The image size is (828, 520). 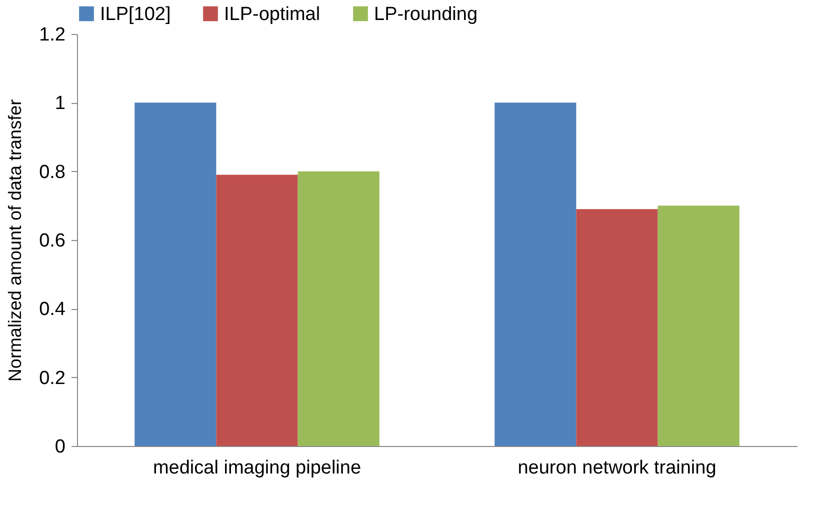 I want to click on y-axis-title: Normalized amount of data transfer, so click(x=15, y=240).